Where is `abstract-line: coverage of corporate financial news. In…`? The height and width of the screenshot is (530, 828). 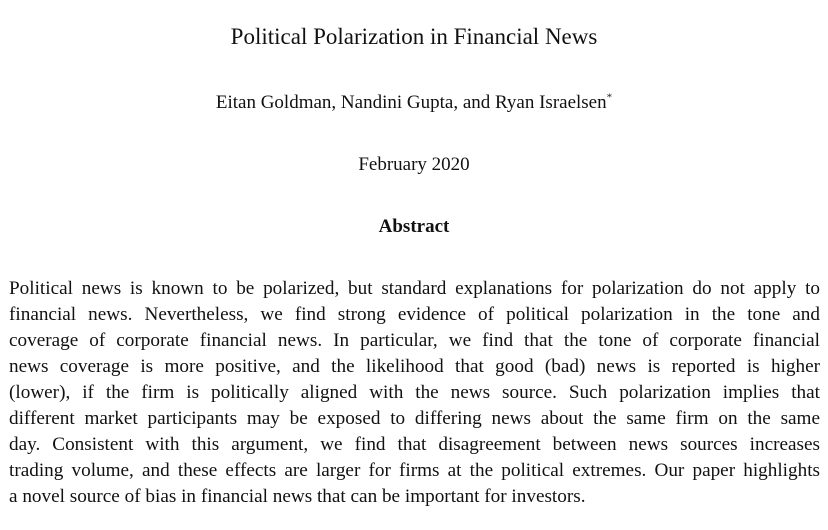 abstract-line: coverage of corporate financial news. In… is located at coordinates (414, 340).